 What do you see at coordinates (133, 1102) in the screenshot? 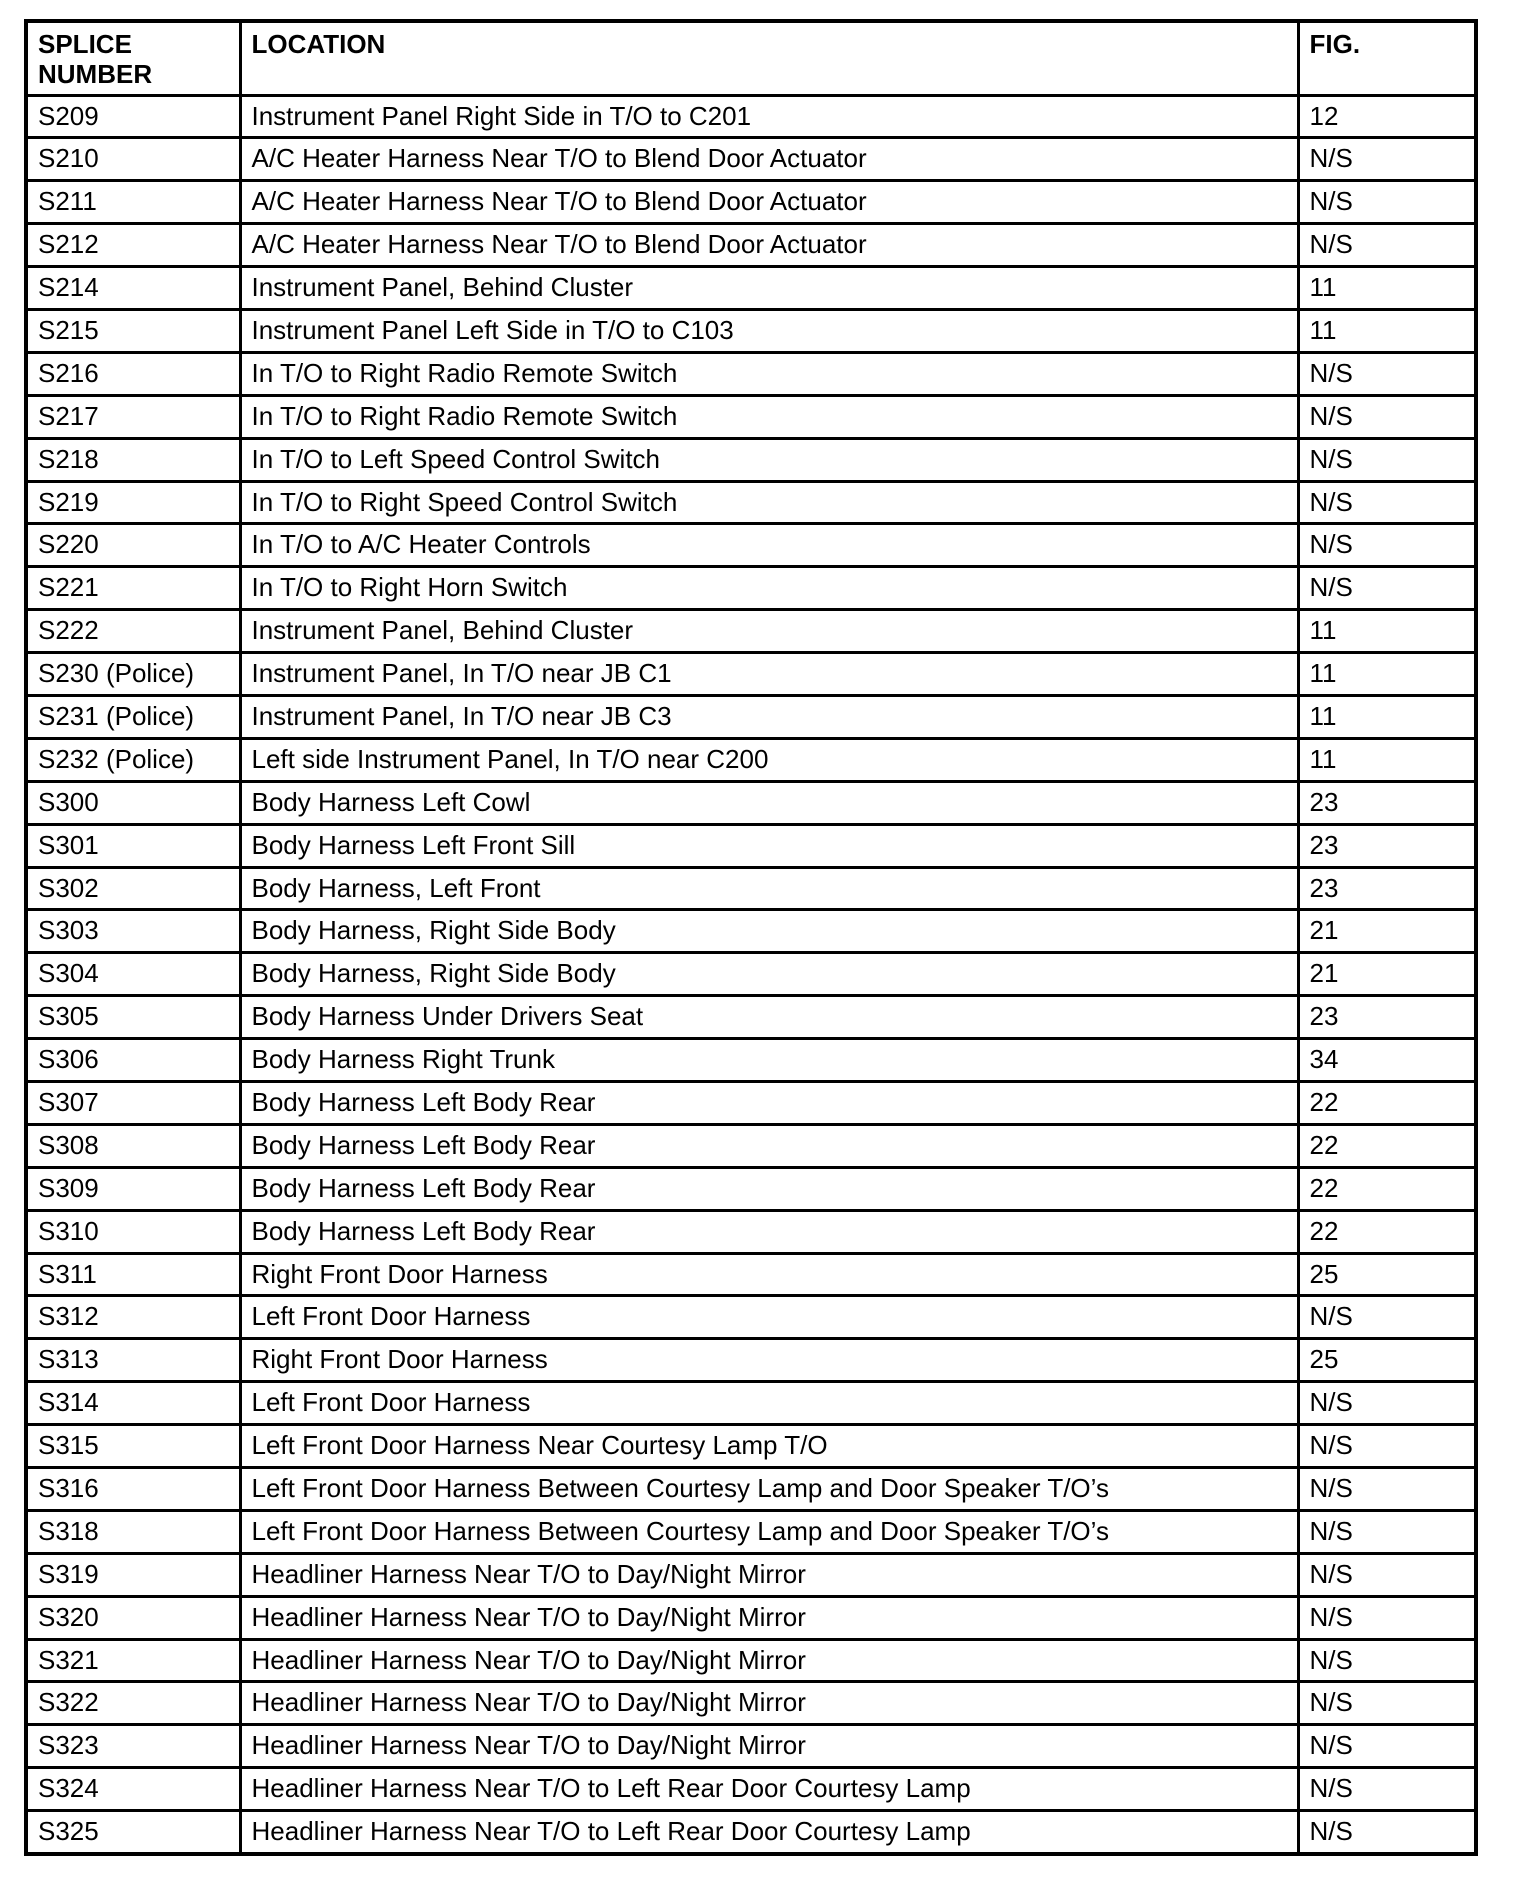
I see `splice-number-cell: S307` at bounding box center [133, 1102].